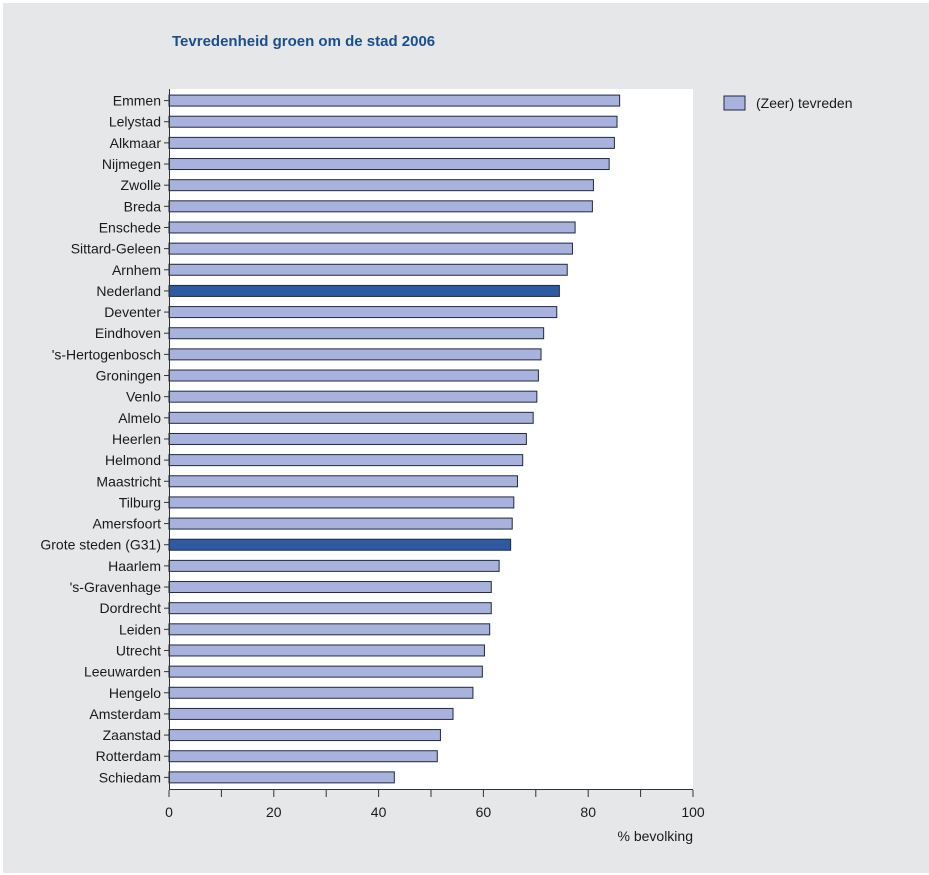 This screenshot has height=875, width=929. What do you see at coordinates (116, 249) in the screenshot?
I see `category-label: Sittard-Geleen` at bounding box center [116, 249].